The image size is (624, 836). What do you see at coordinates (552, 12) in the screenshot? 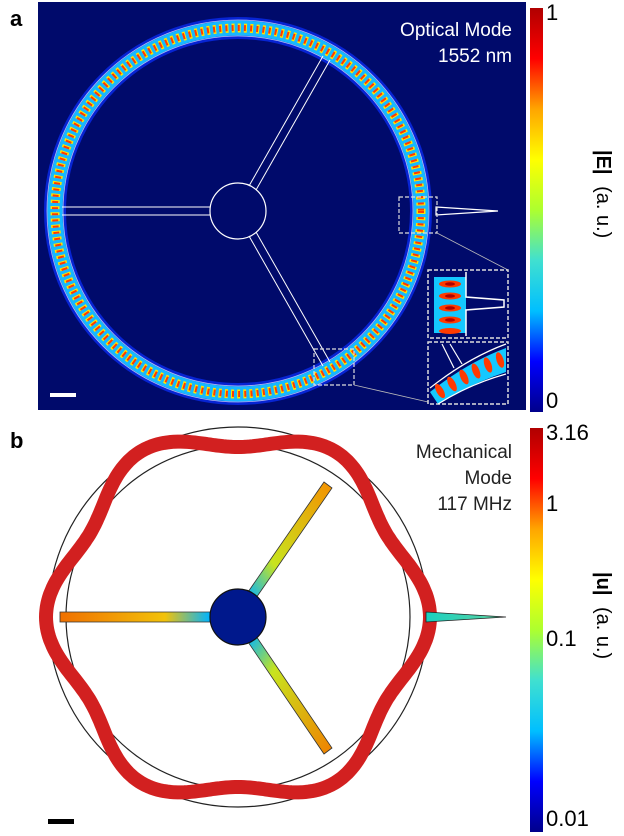
I see `colorbar-a-max: 1` at bounding box center [552, 12].